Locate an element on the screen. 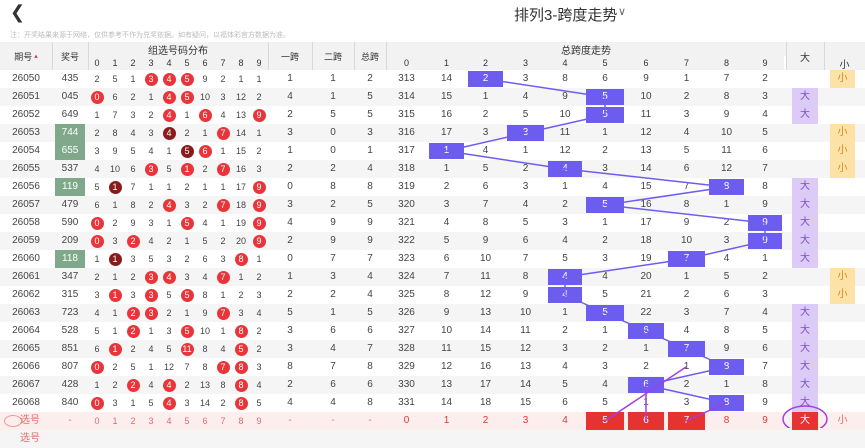 The width and height of the screenshot is (865, 448). trend-digit-header-2: 2 is located at coordinates (485, 63).